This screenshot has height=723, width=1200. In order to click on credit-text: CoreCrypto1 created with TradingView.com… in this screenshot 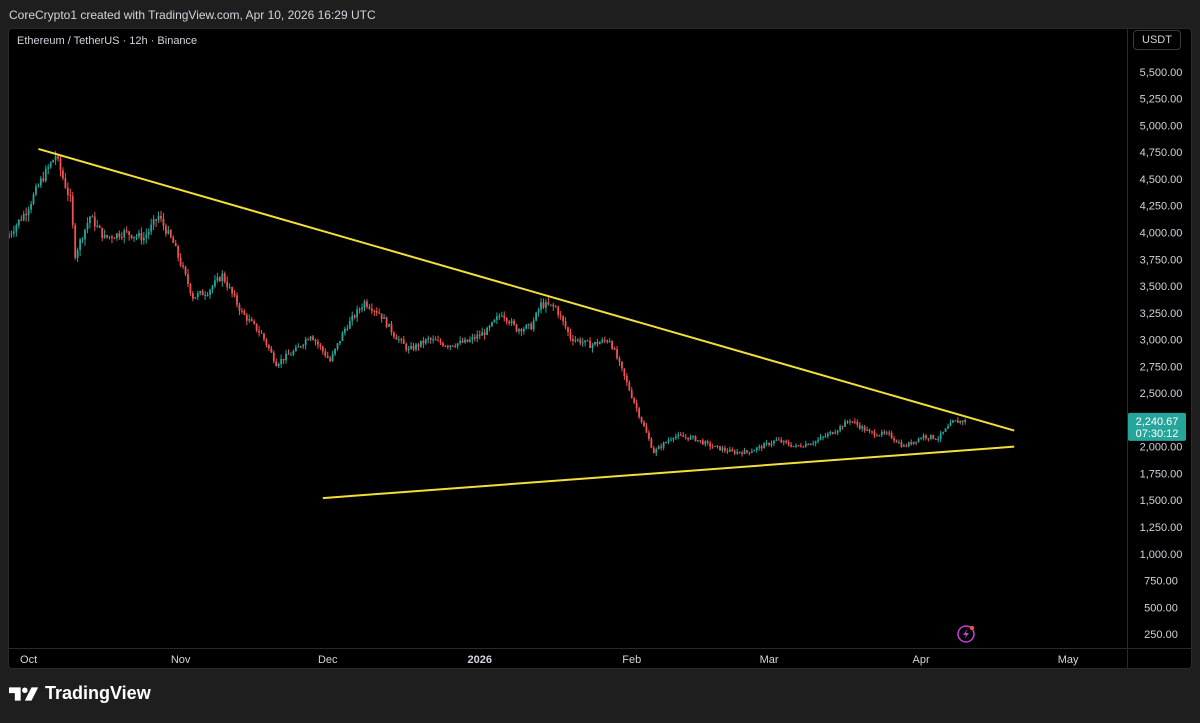, I will do `click(192, 15)`.